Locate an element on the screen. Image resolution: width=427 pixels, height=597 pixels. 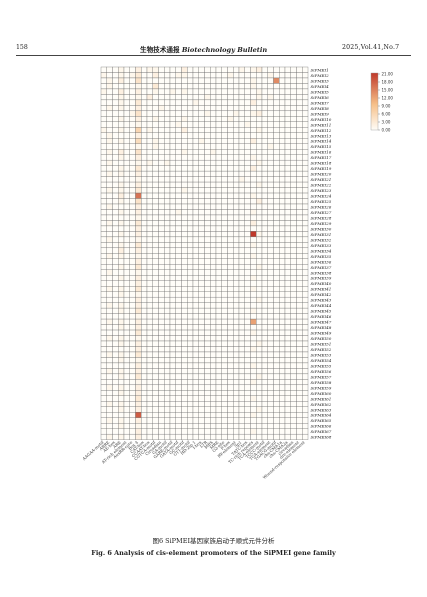
colorbar-tick-label: 15.00 is located at coordinates (388, 89).